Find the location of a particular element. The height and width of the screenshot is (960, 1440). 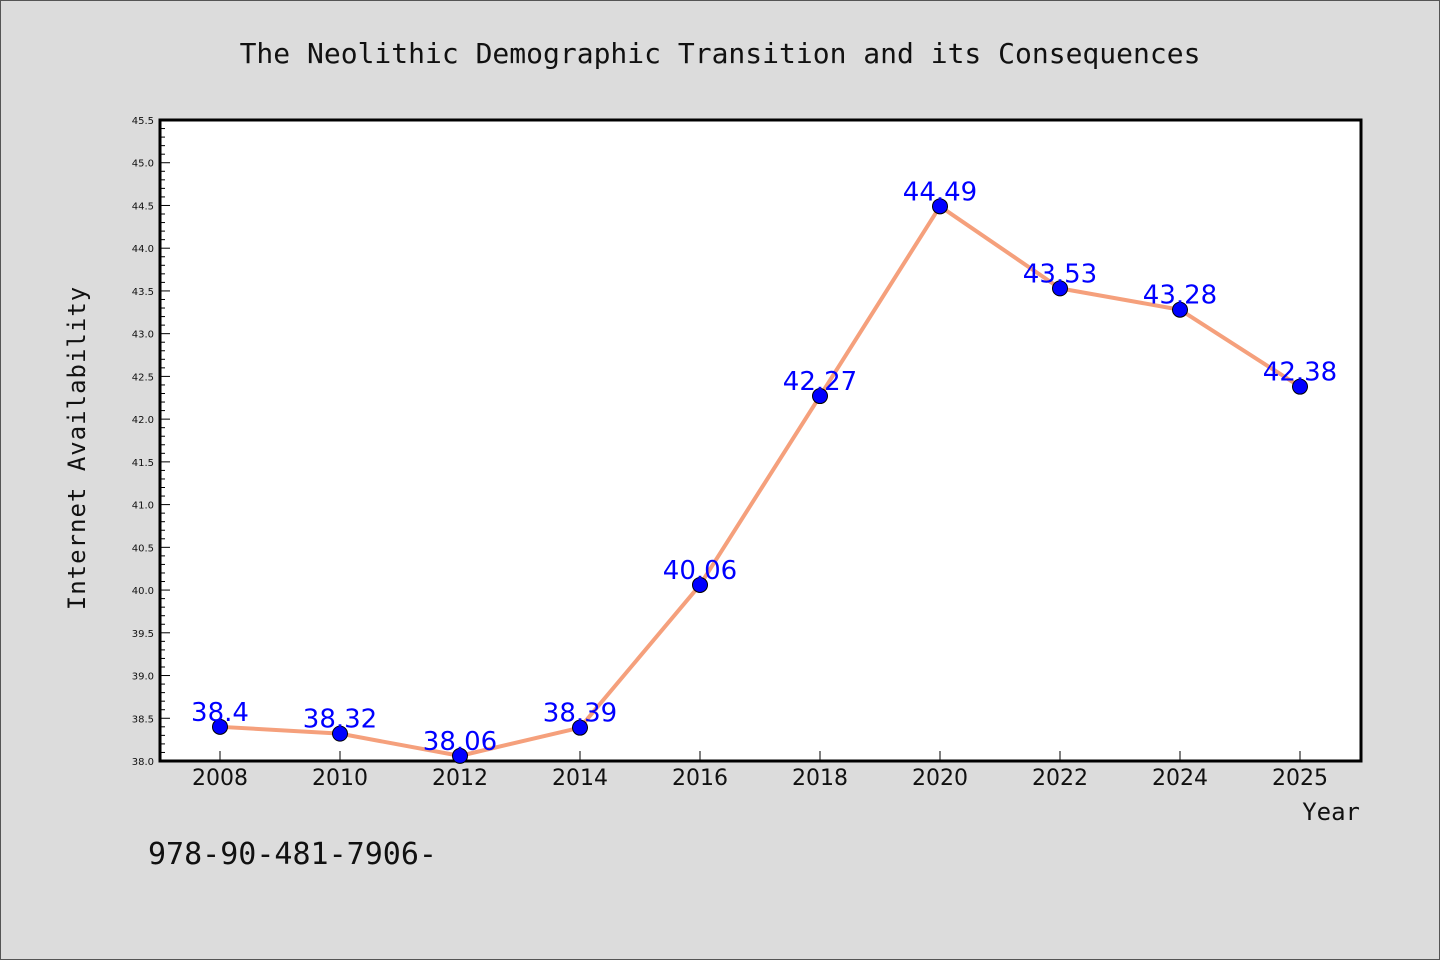

data-label: 40.06 is located at coordinates (700, 571).